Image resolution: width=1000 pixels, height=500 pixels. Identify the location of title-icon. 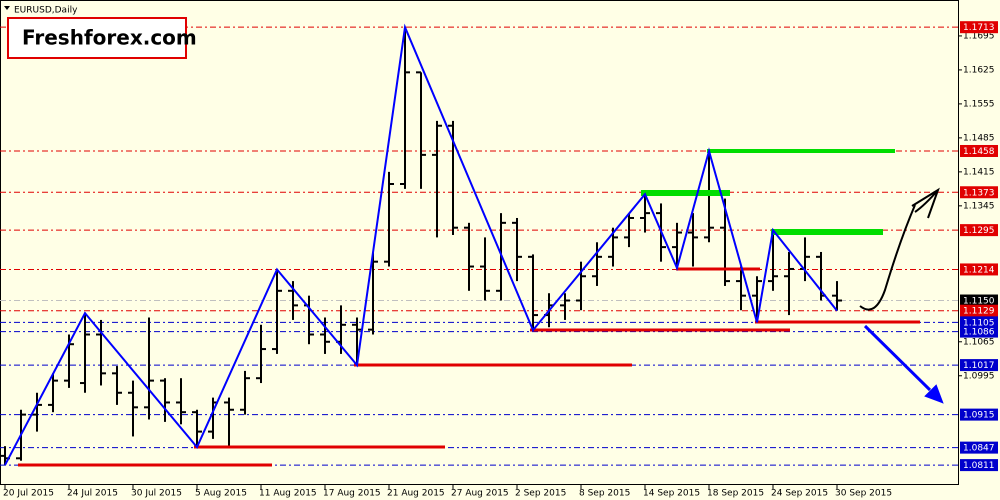
(7, 8).